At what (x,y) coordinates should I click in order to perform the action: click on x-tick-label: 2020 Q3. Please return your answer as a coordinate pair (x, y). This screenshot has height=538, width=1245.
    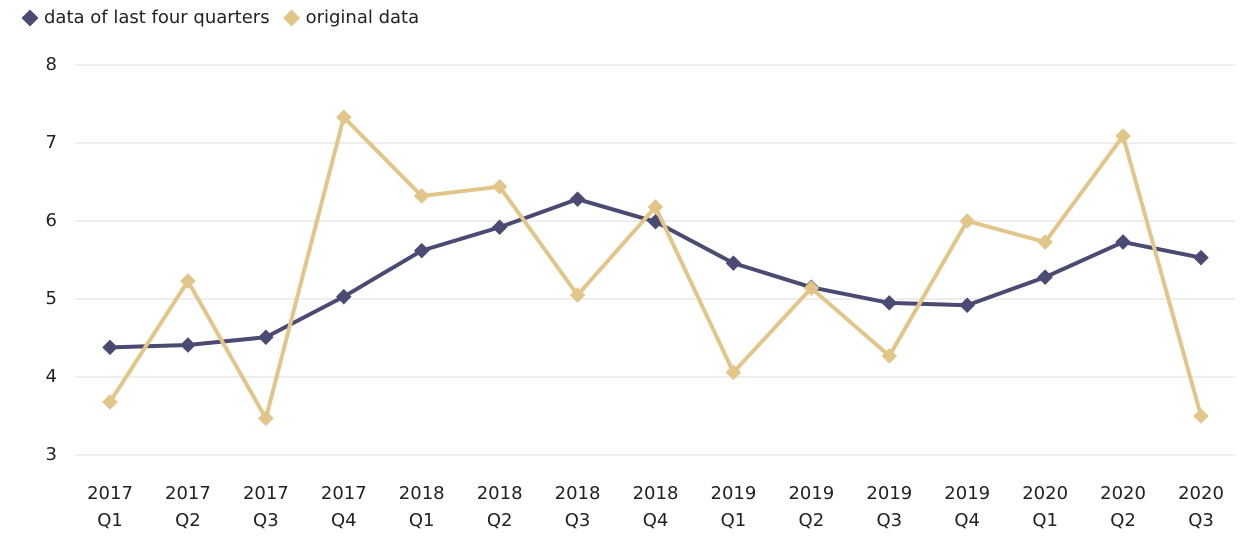
    Looking at the image, I should click on (1201, 507).